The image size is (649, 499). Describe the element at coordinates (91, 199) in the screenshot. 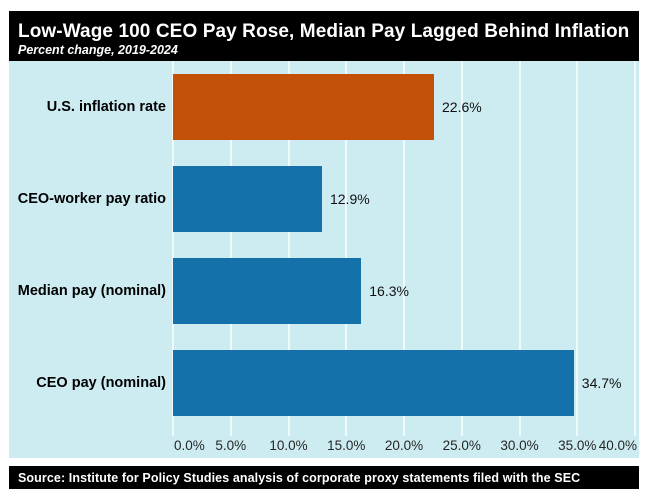

I see `category-label: CEO-worker pay ratio` at that location.